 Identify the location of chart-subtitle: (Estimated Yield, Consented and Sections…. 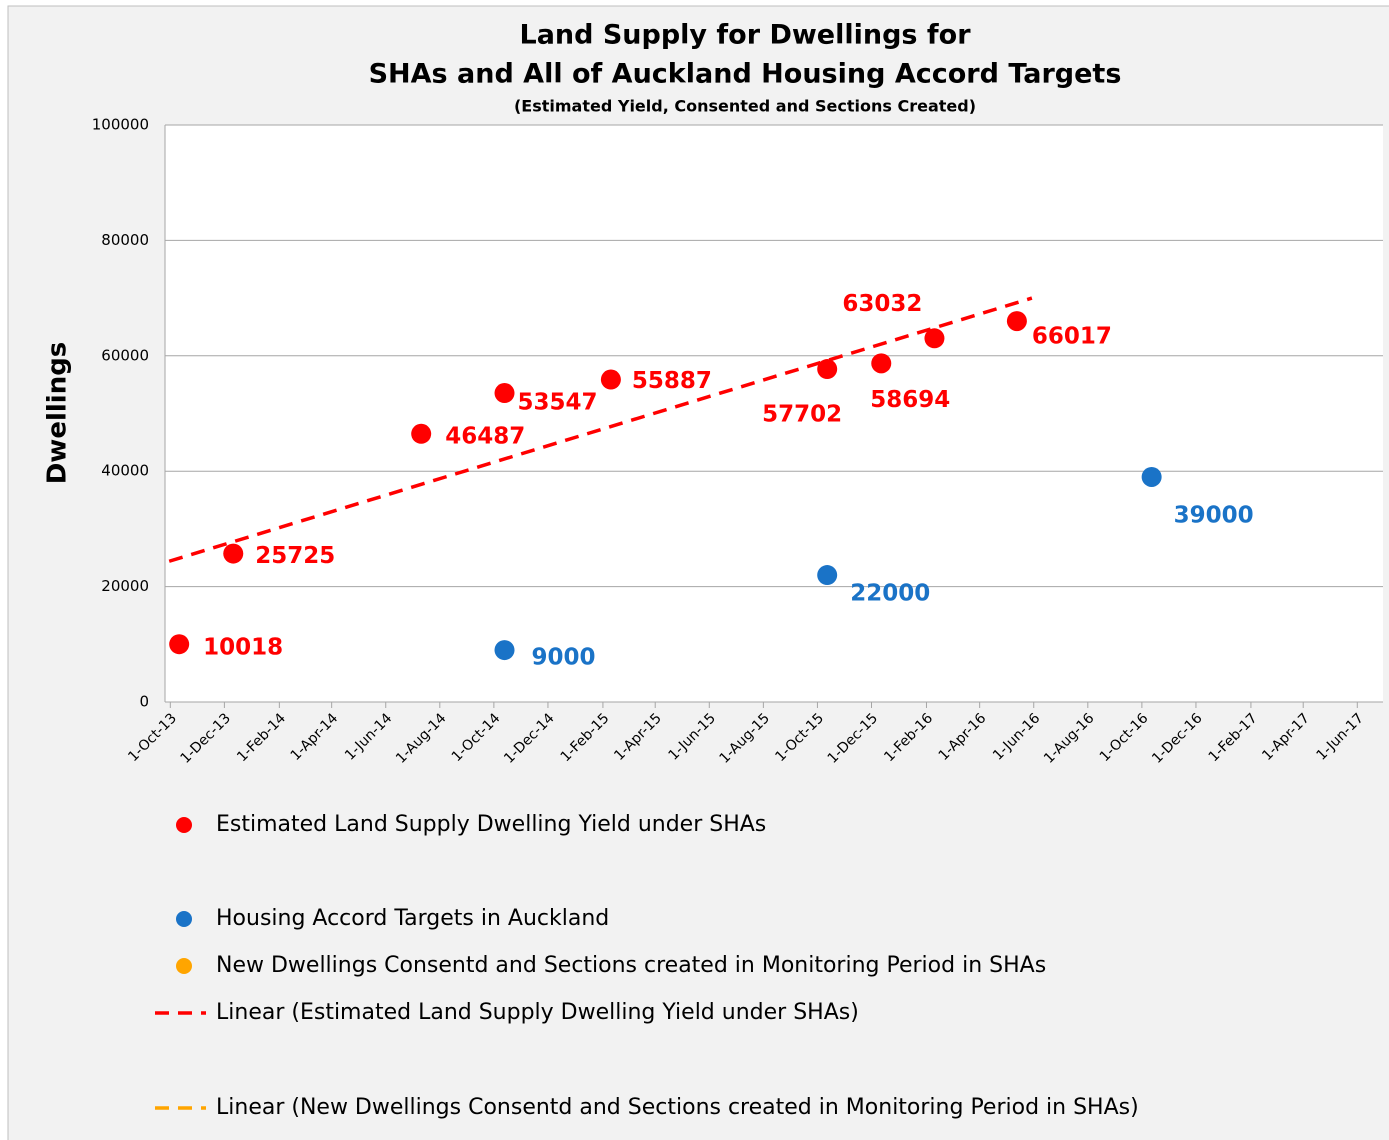
(745, 106).